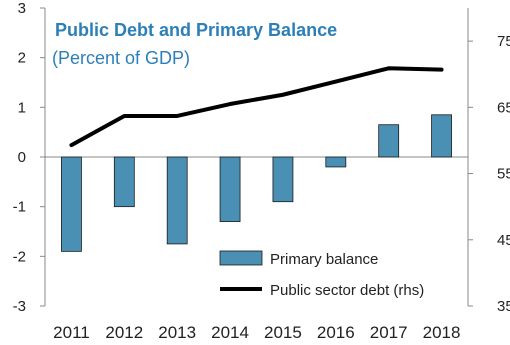 This screenshot has height=345, width=510. What do you see at coordinates (29, 157) in the screenshot?
I see `left-tick-labels: 3 2 1 0 -1 -2 -3` at bounding box center [29, 157].